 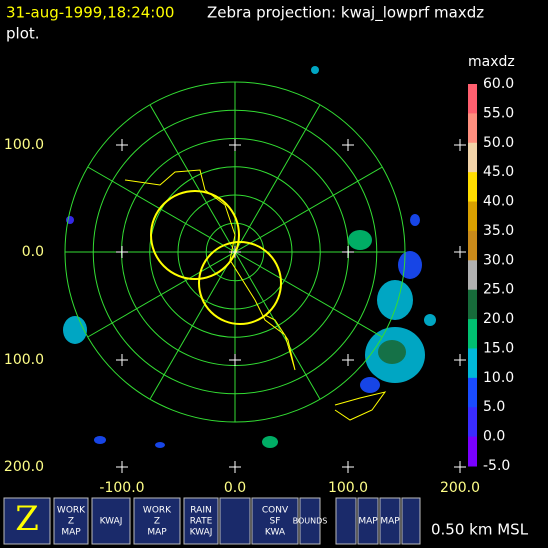 I want to click on colorbar-title: maxdz, so click(x=491, y=62).